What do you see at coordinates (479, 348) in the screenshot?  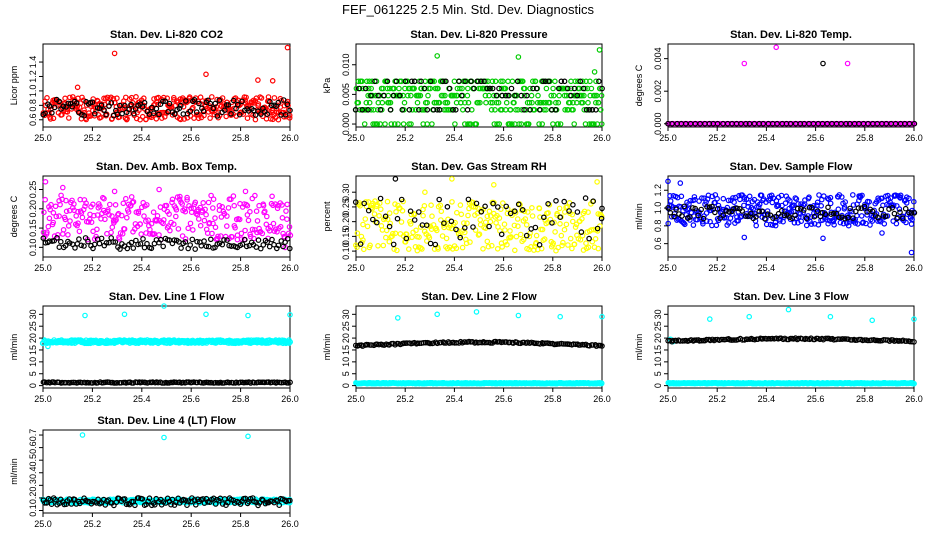 I see `series-cyan` at bounding box center [479, 348].